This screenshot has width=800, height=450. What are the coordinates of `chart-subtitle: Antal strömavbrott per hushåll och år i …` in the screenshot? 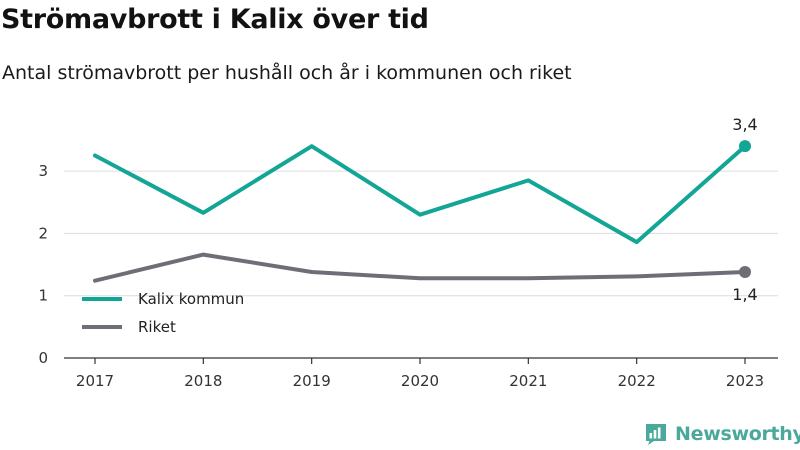 It's located at (287, 73).